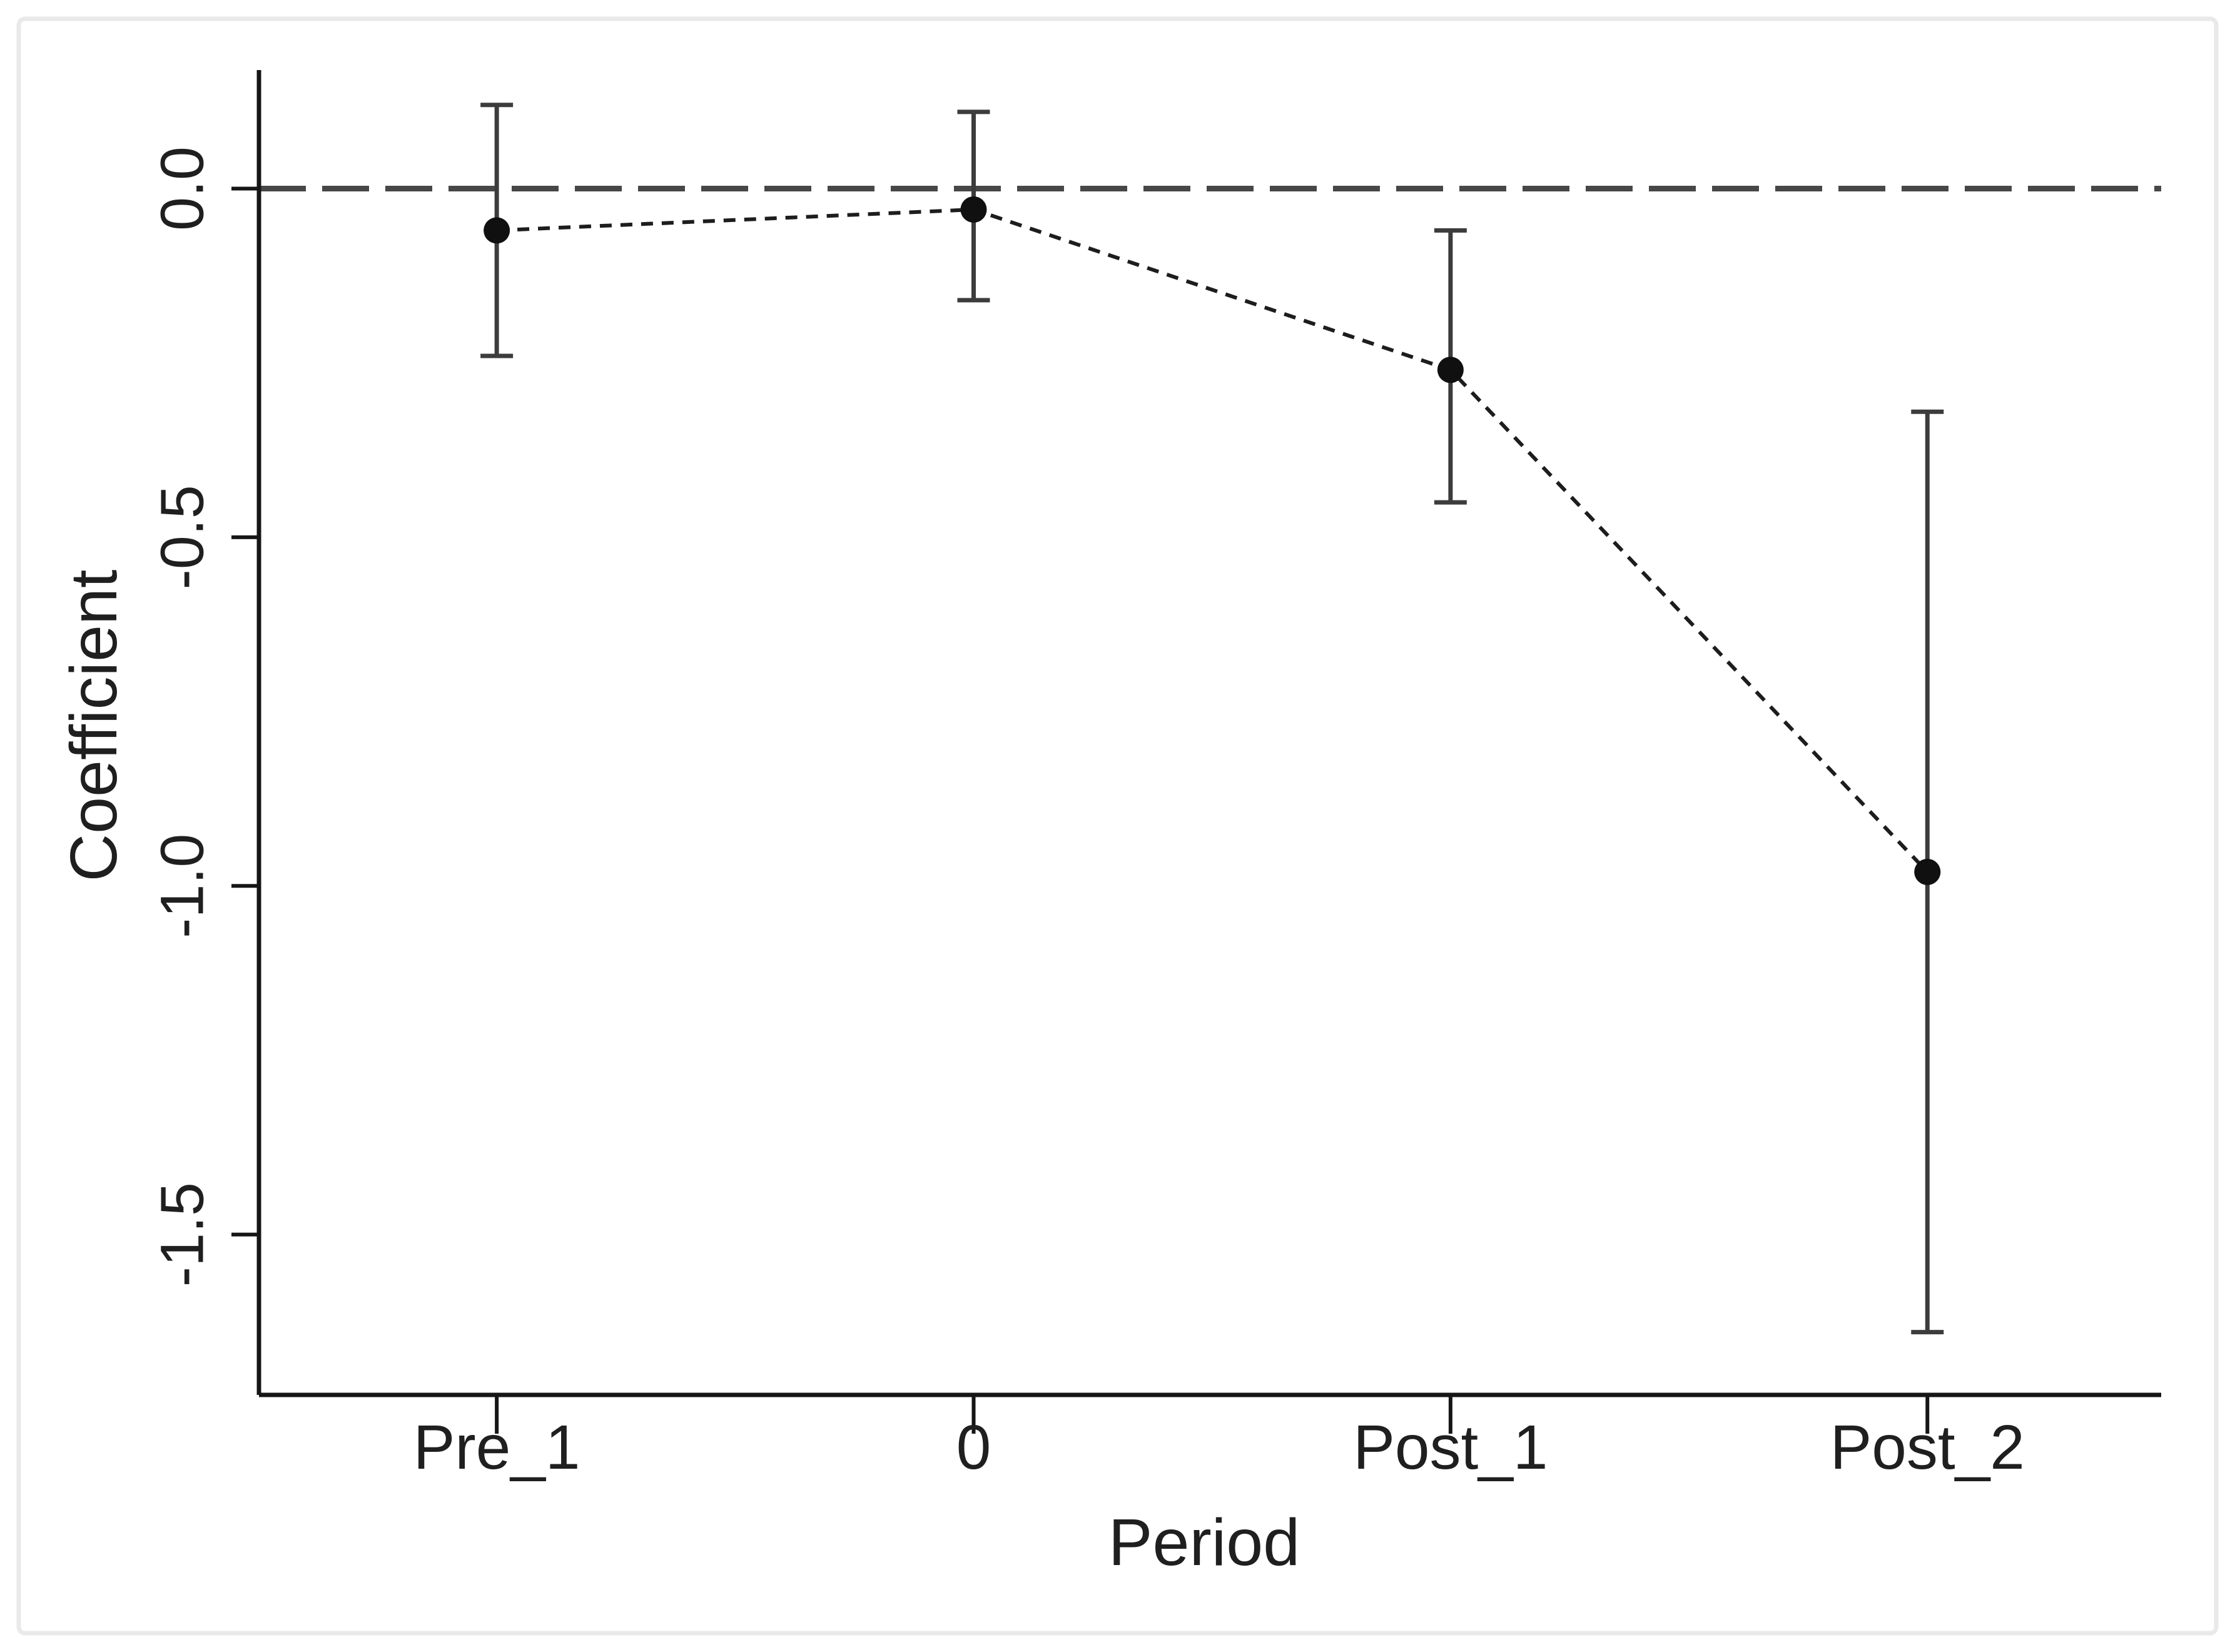 The height and width of the screenshot is (1652, 2235). What do you see at coordinates (1927, 1447) in the screenshot?
I see `x-tick-label: Post_2` at bounding box center [1927, 1447].